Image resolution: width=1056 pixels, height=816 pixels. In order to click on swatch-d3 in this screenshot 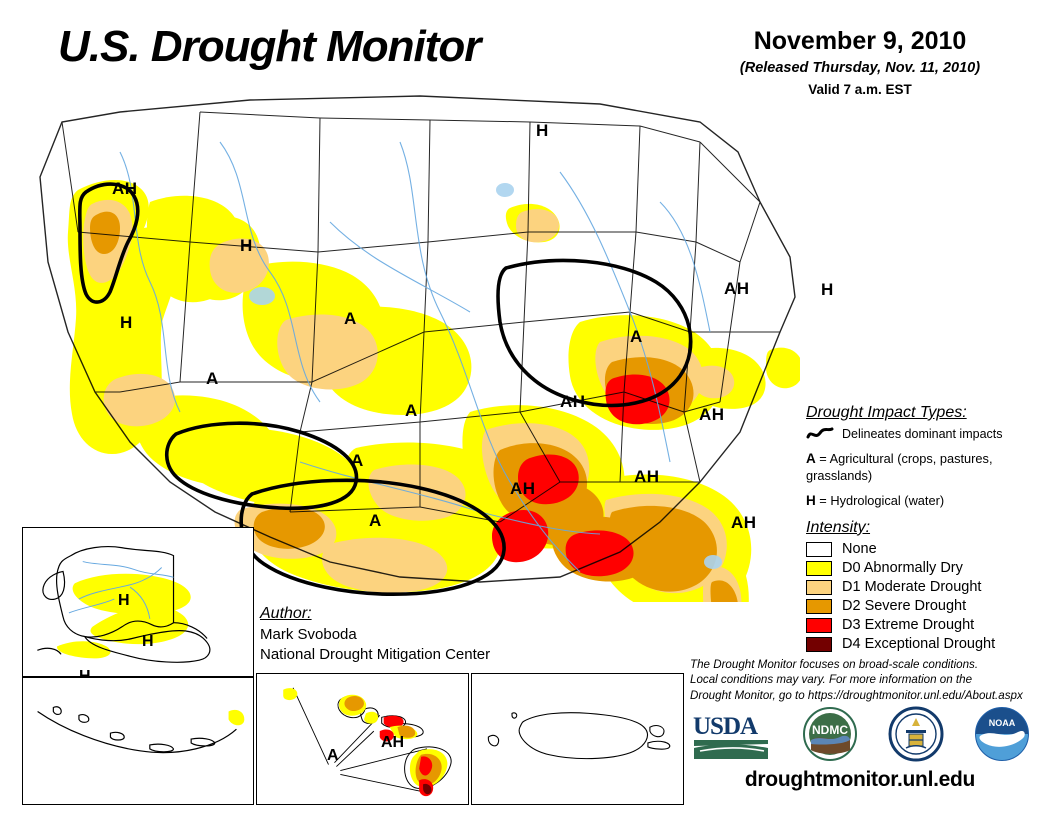, I will do `click(819, 626)`.